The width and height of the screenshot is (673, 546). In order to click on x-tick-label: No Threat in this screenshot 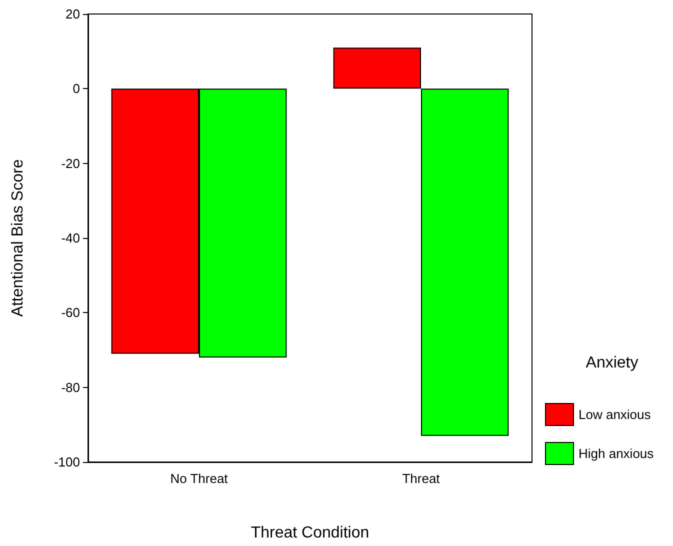, I will do `click(199, 478)`.